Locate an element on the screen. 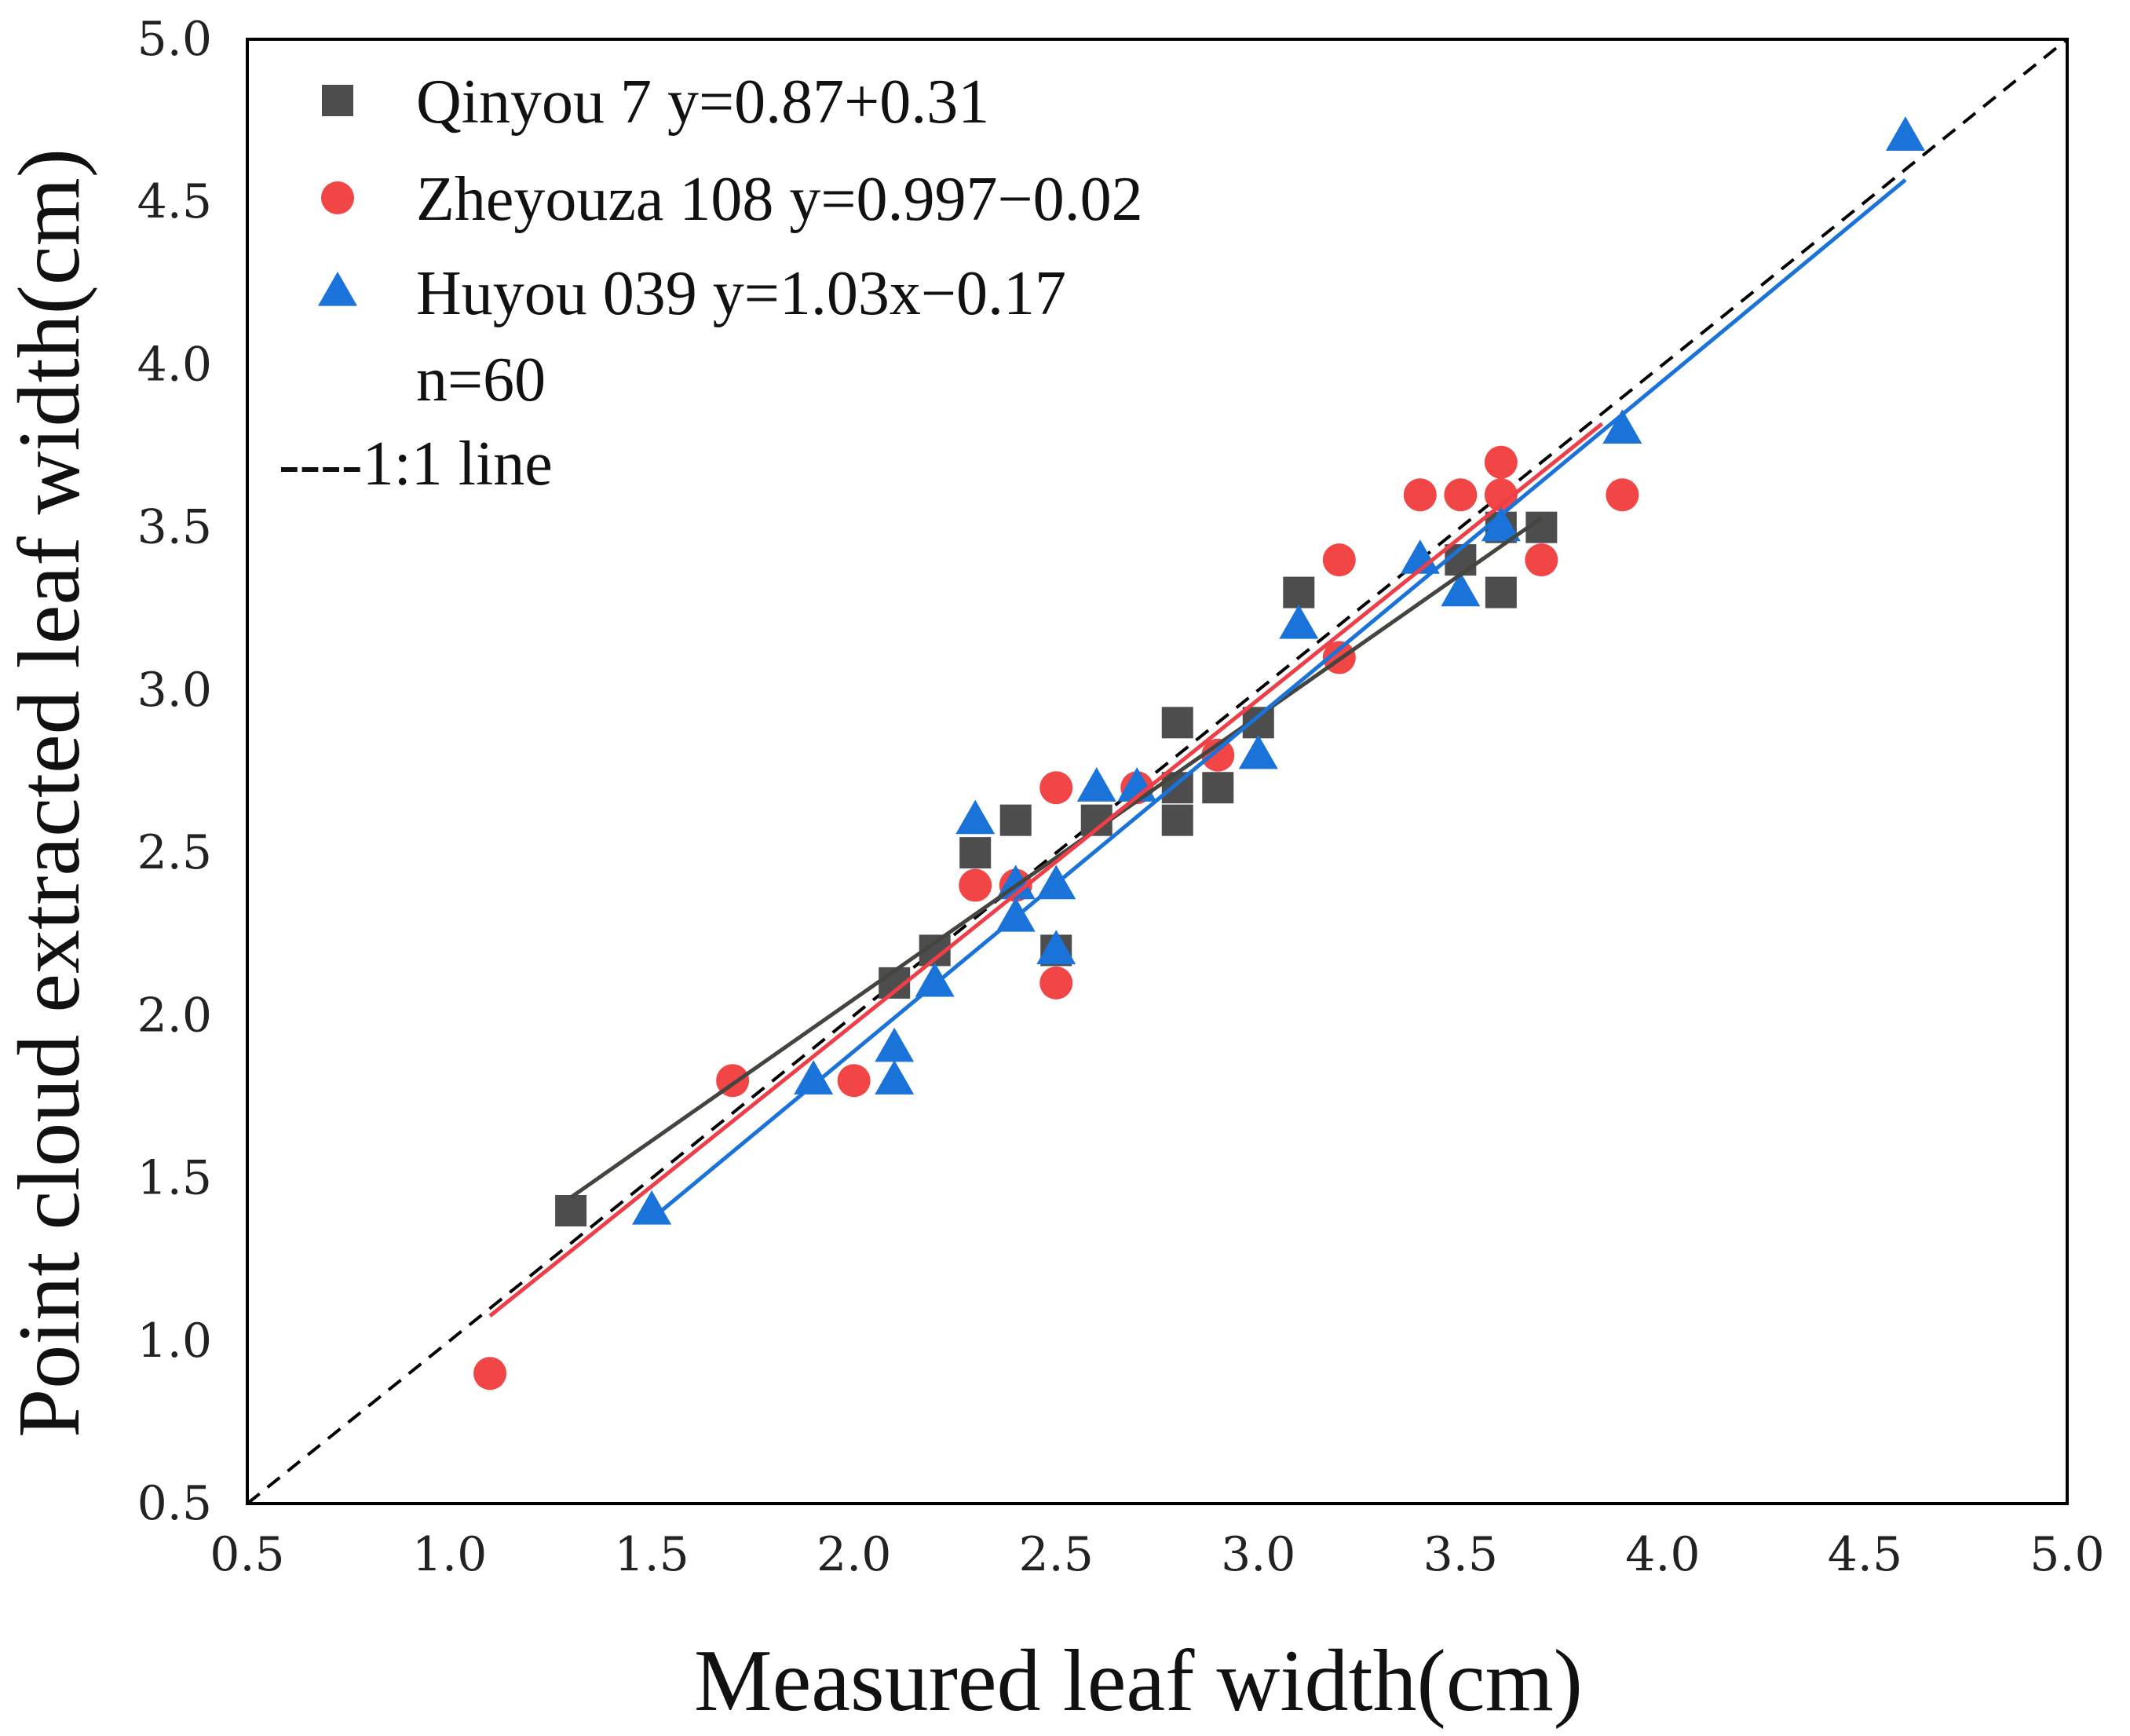 The height and width of the screenshot is (1736, 2130). y-tick-label: 4.0 is located at coordinates (174, 364).